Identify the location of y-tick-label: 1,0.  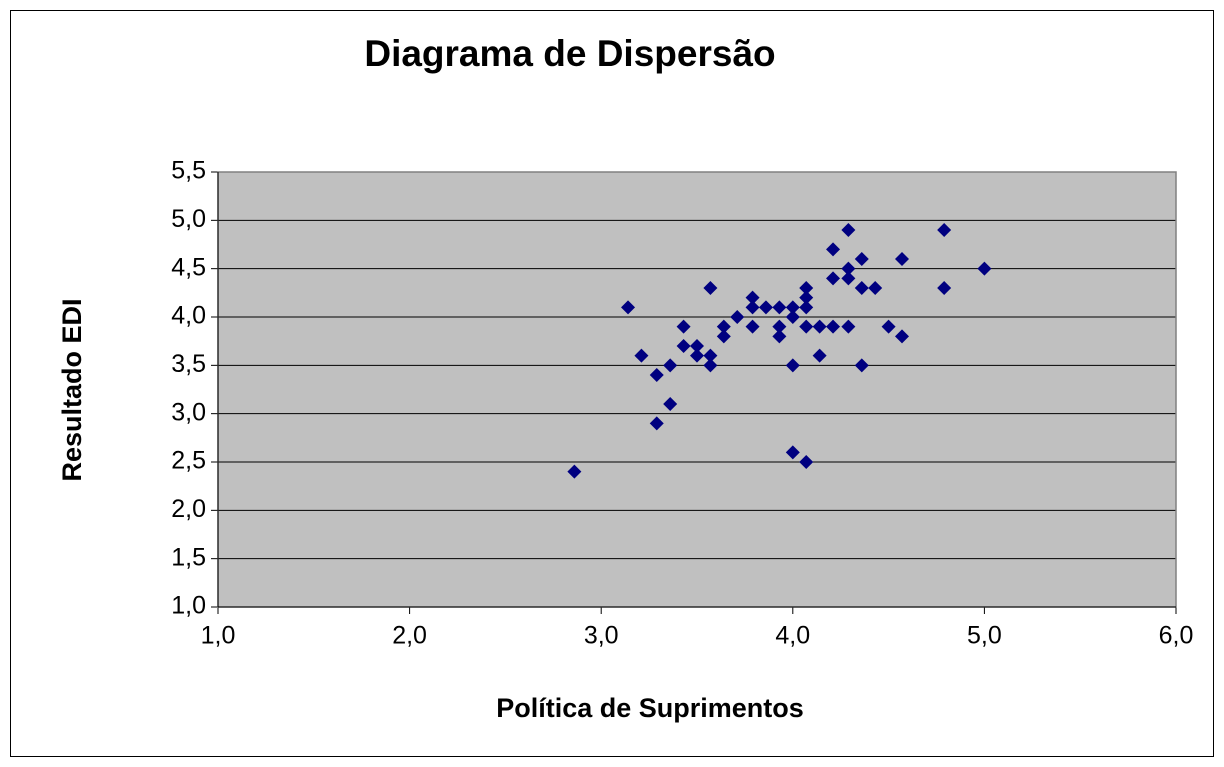
(188, 606).